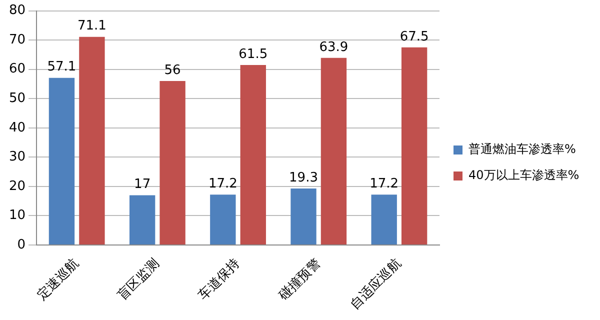 Image resolution: width=600 pixels, height=320 pixels. Describe the element at coordinates (91, 26) in the screenshot. I see `data-label: 71.1` at that location.